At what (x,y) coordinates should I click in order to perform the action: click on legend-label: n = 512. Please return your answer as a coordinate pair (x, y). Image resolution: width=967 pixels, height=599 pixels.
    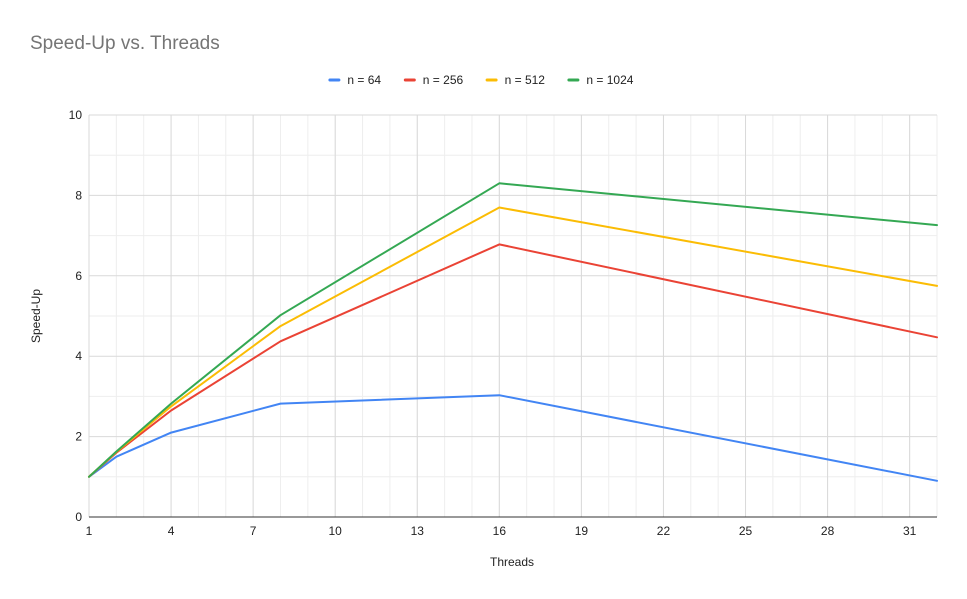
    Looking at the image, I should click on (525, 80).